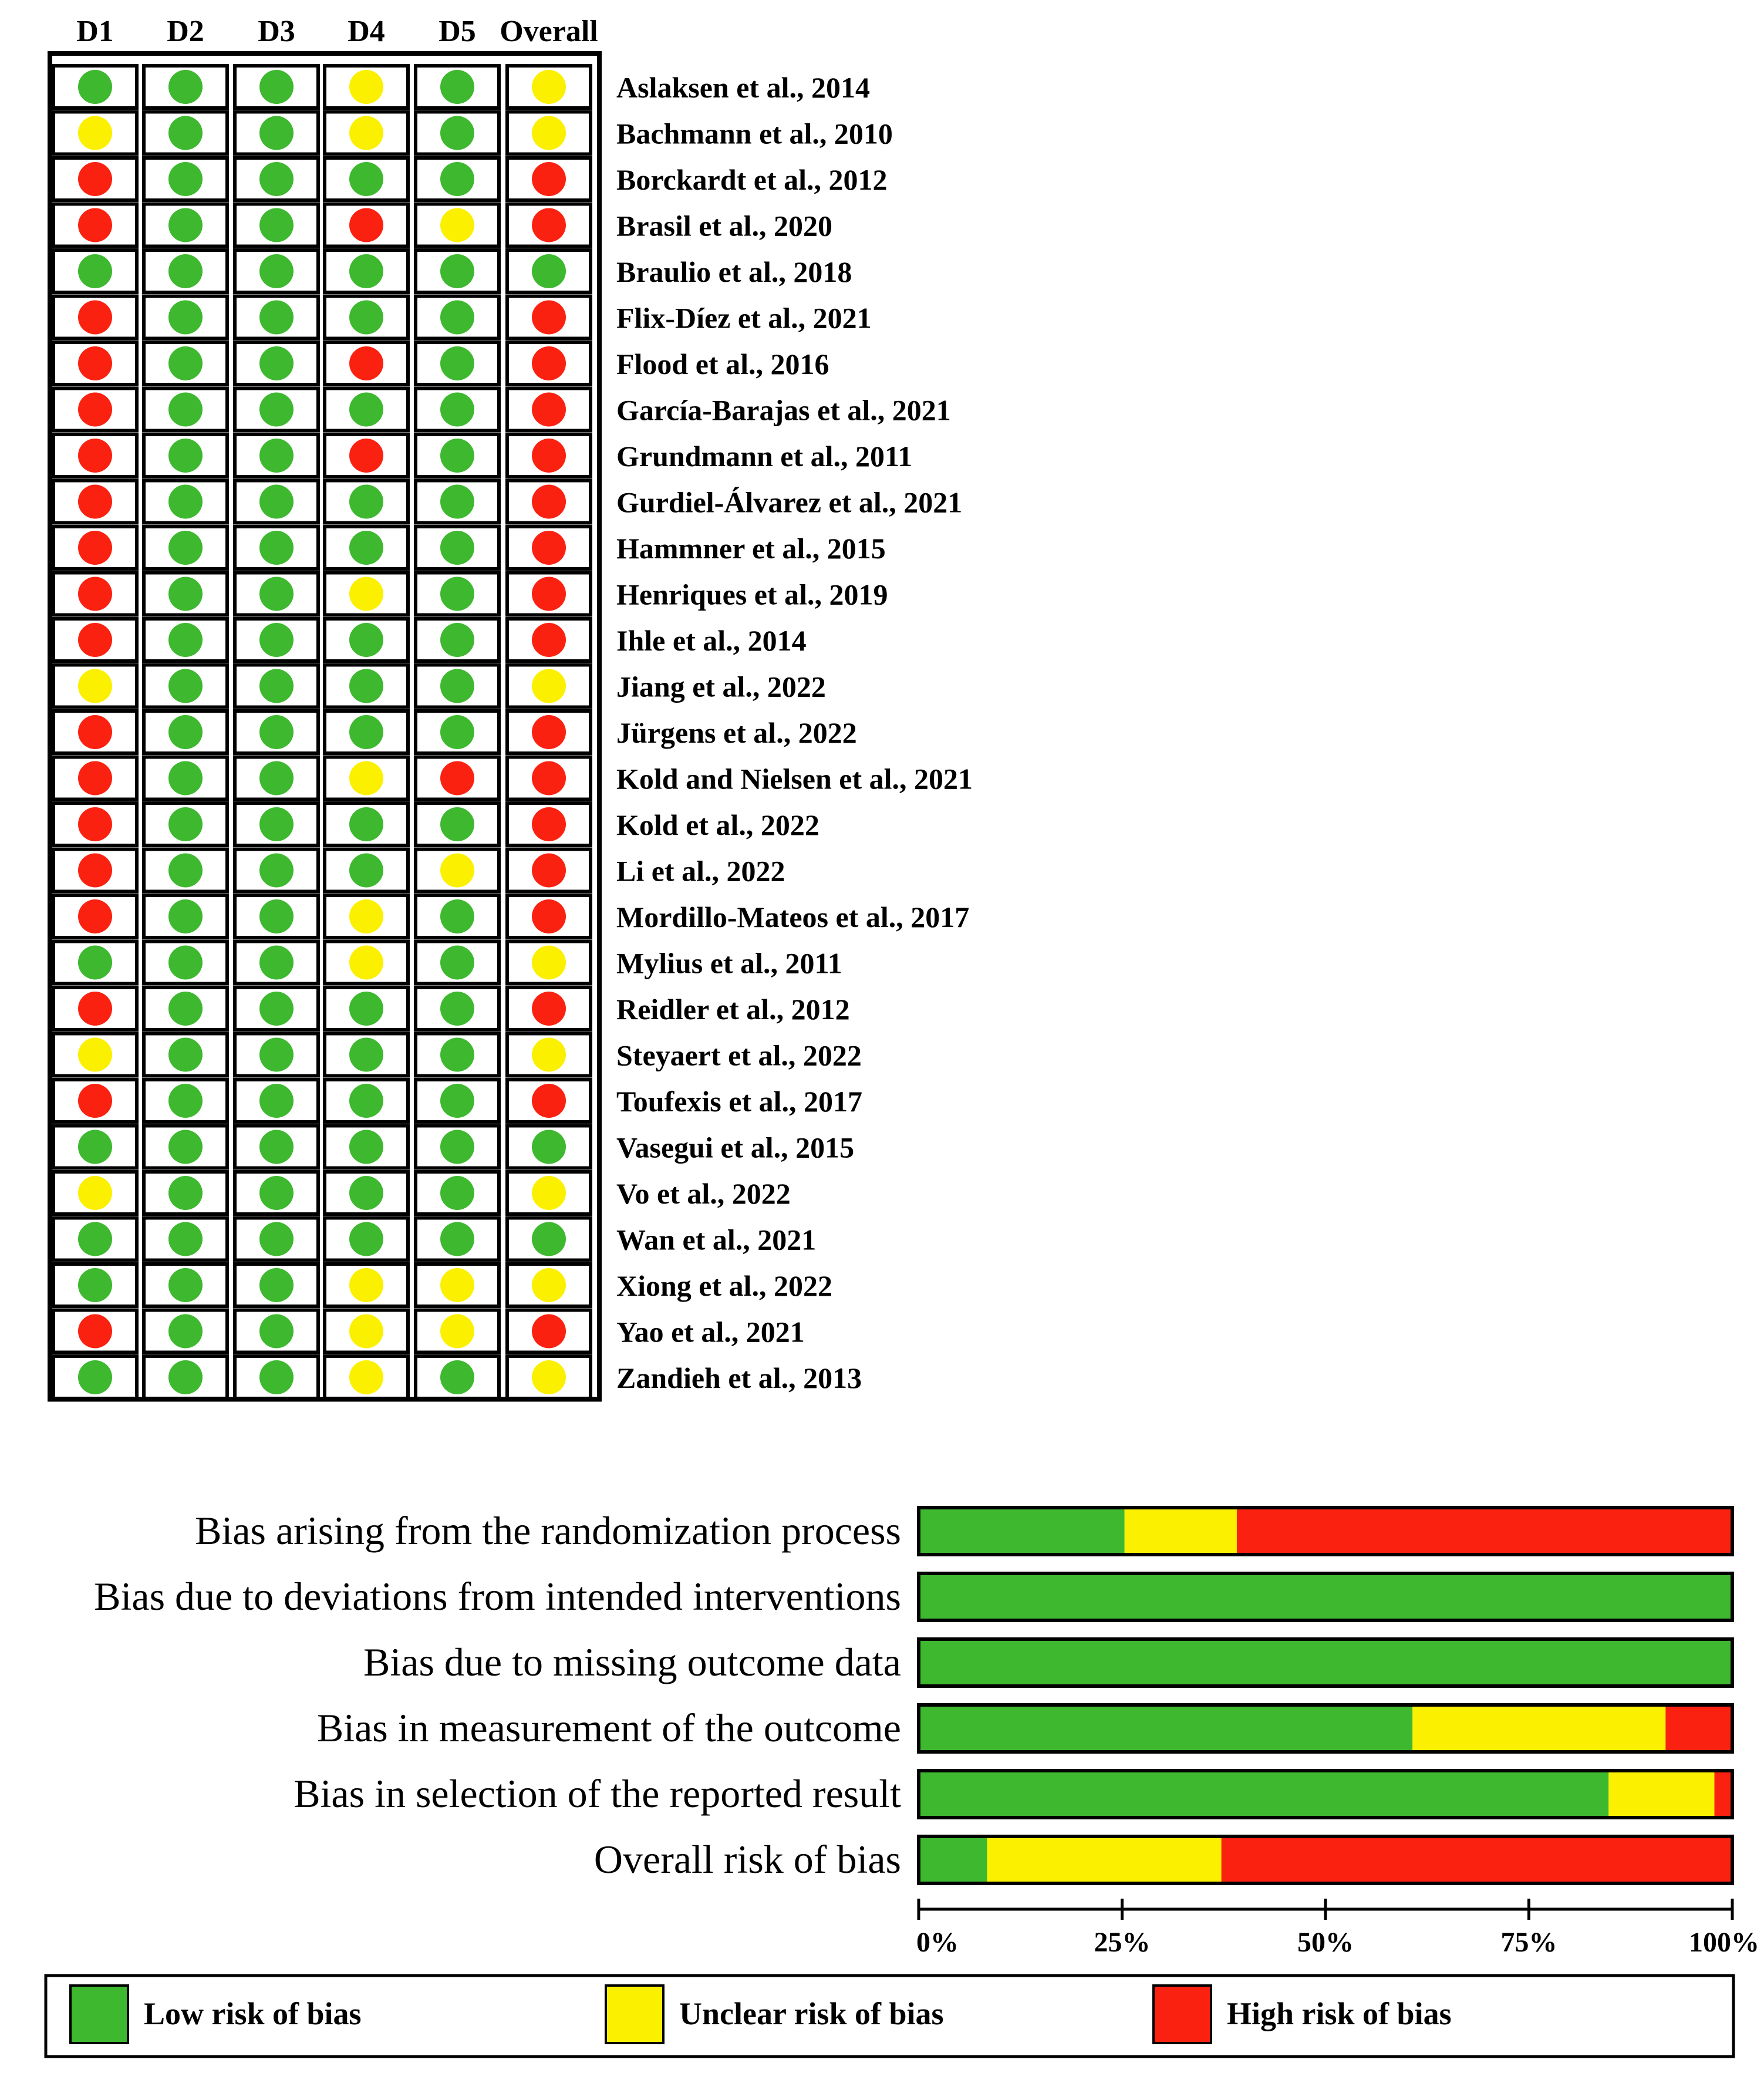 This screenshot has width=1764, height=2073. What do you see at coordinates (711, 640) in the screenshot?
I see `study-label: Ihle et al., 2014` at bounding box center [711, 640].